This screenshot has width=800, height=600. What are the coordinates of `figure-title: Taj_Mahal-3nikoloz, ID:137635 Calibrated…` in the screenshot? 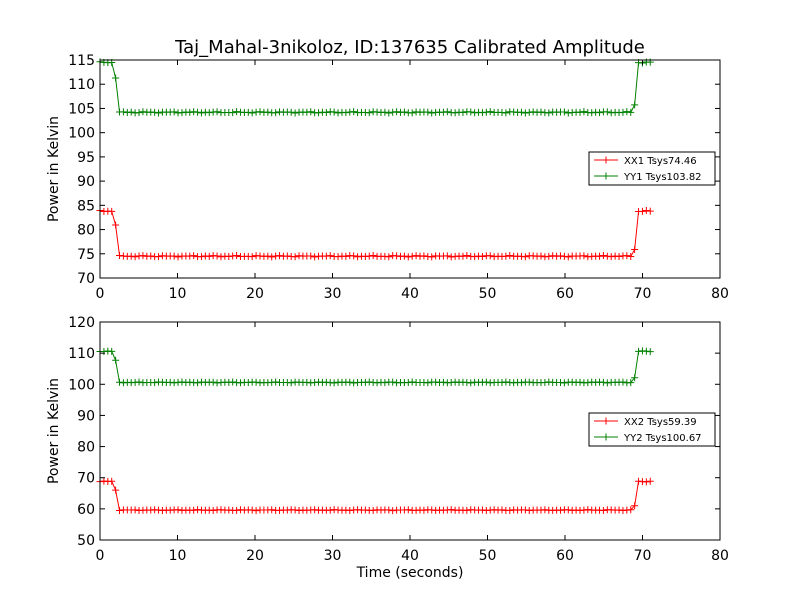 It's located at (409, 47).